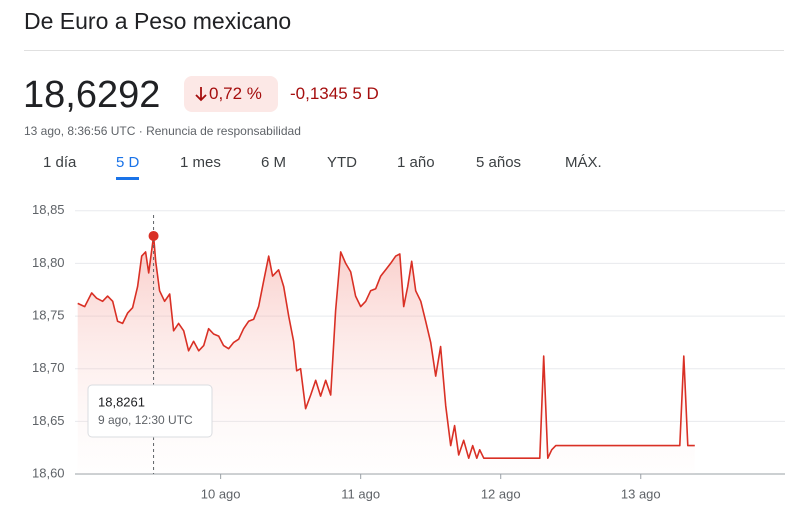 The width and height of the screenshot is (800, 515). I want to click on change-badge: 0,72 %, so click(231, 94).